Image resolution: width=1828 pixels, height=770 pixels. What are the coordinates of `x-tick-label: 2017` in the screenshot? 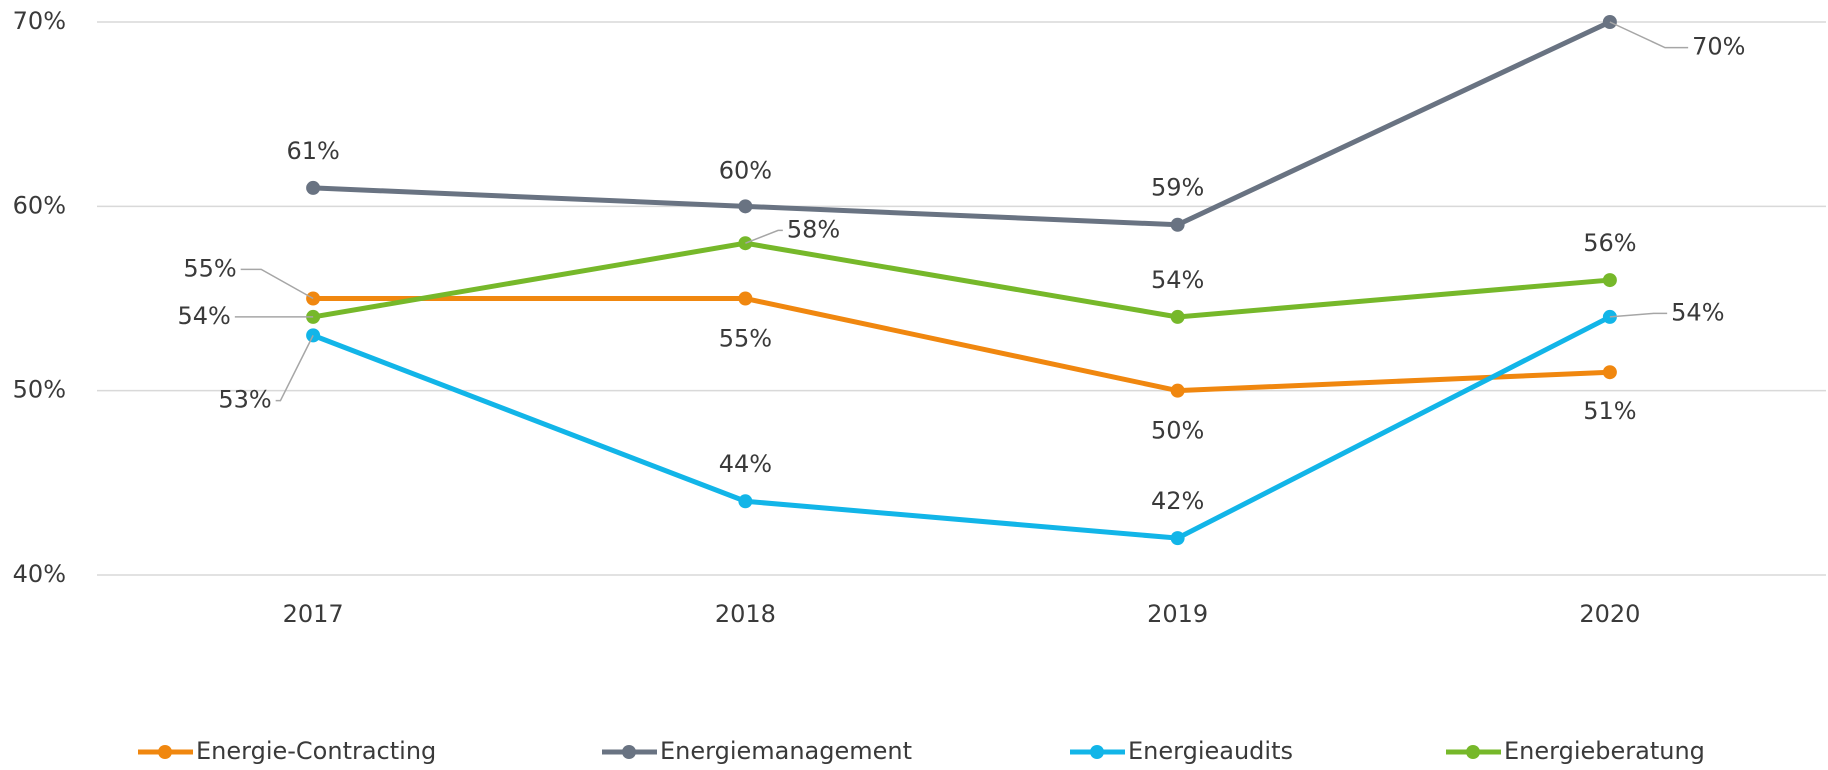 It's located at (313, 614).